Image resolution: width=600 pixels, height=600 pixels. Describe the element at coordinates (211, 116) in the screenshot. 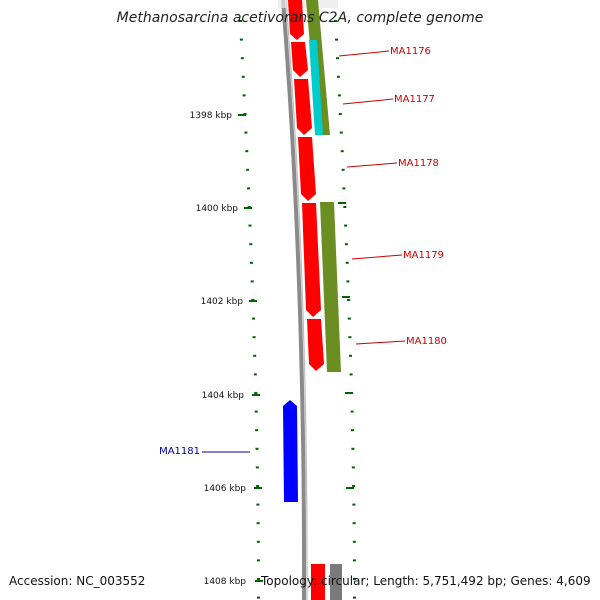

I see `tick-label-1398: 1398 kbp` at that location.